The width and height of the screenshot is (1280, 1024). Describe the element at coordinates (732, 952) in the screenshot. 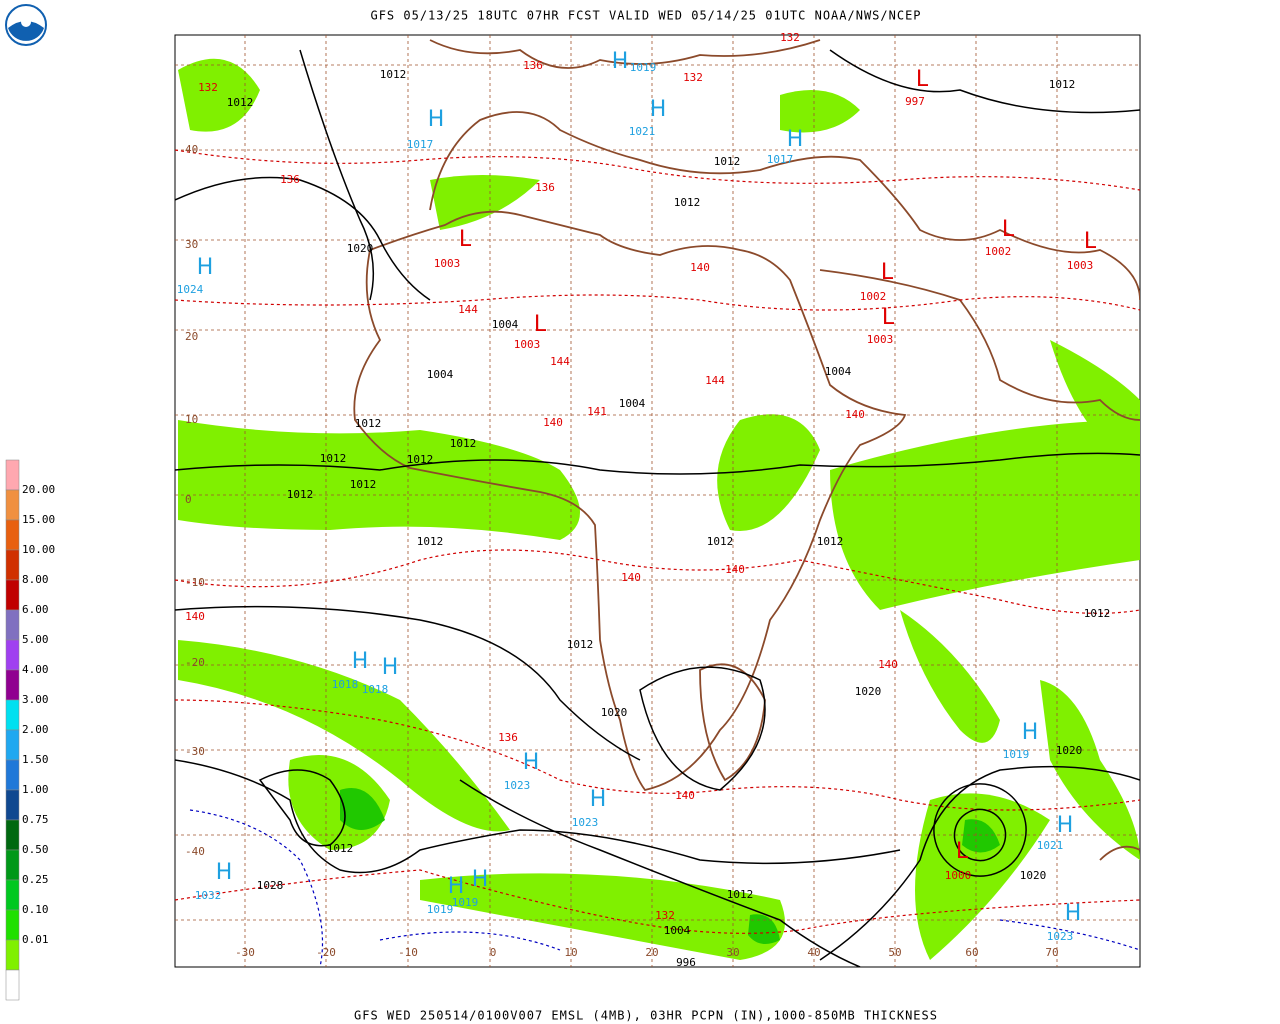

I see `longitude-label: 30` at that location.